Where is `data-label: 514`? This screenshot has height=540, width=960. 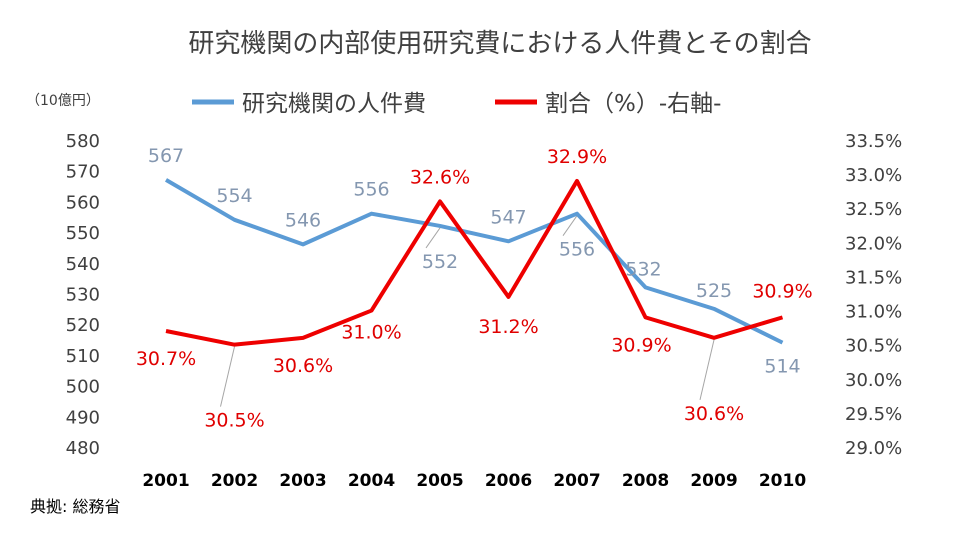 data-label: 514 is located at coordinates (782, 367).